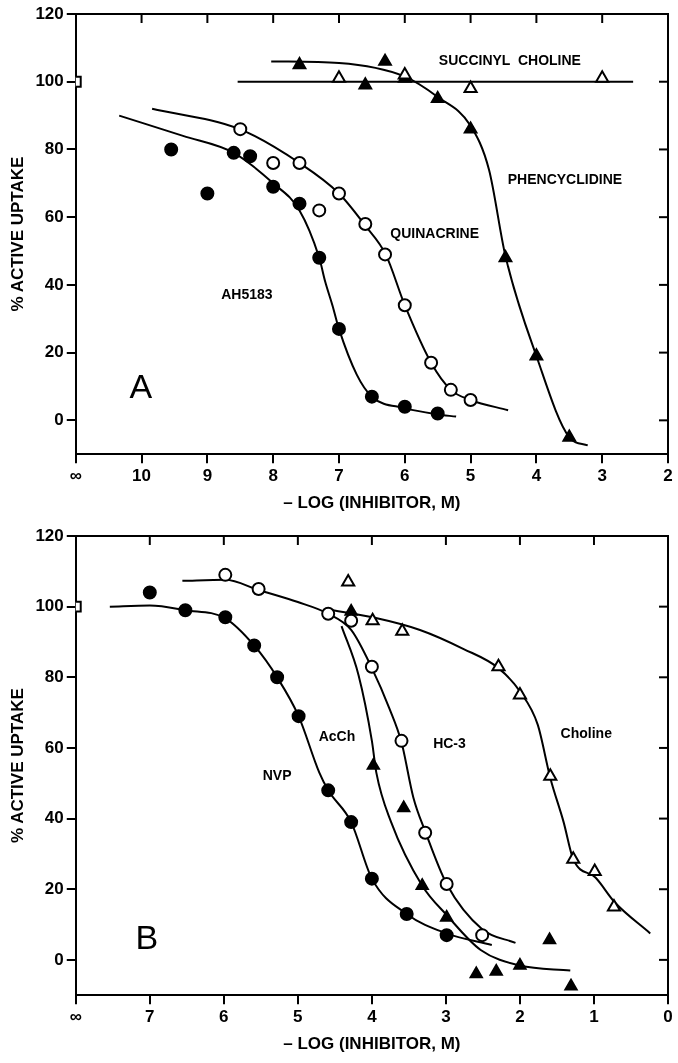  Describe the element at coordinates (273, 476) in the screenshot. I see `x-tick-label: 8` at that location.